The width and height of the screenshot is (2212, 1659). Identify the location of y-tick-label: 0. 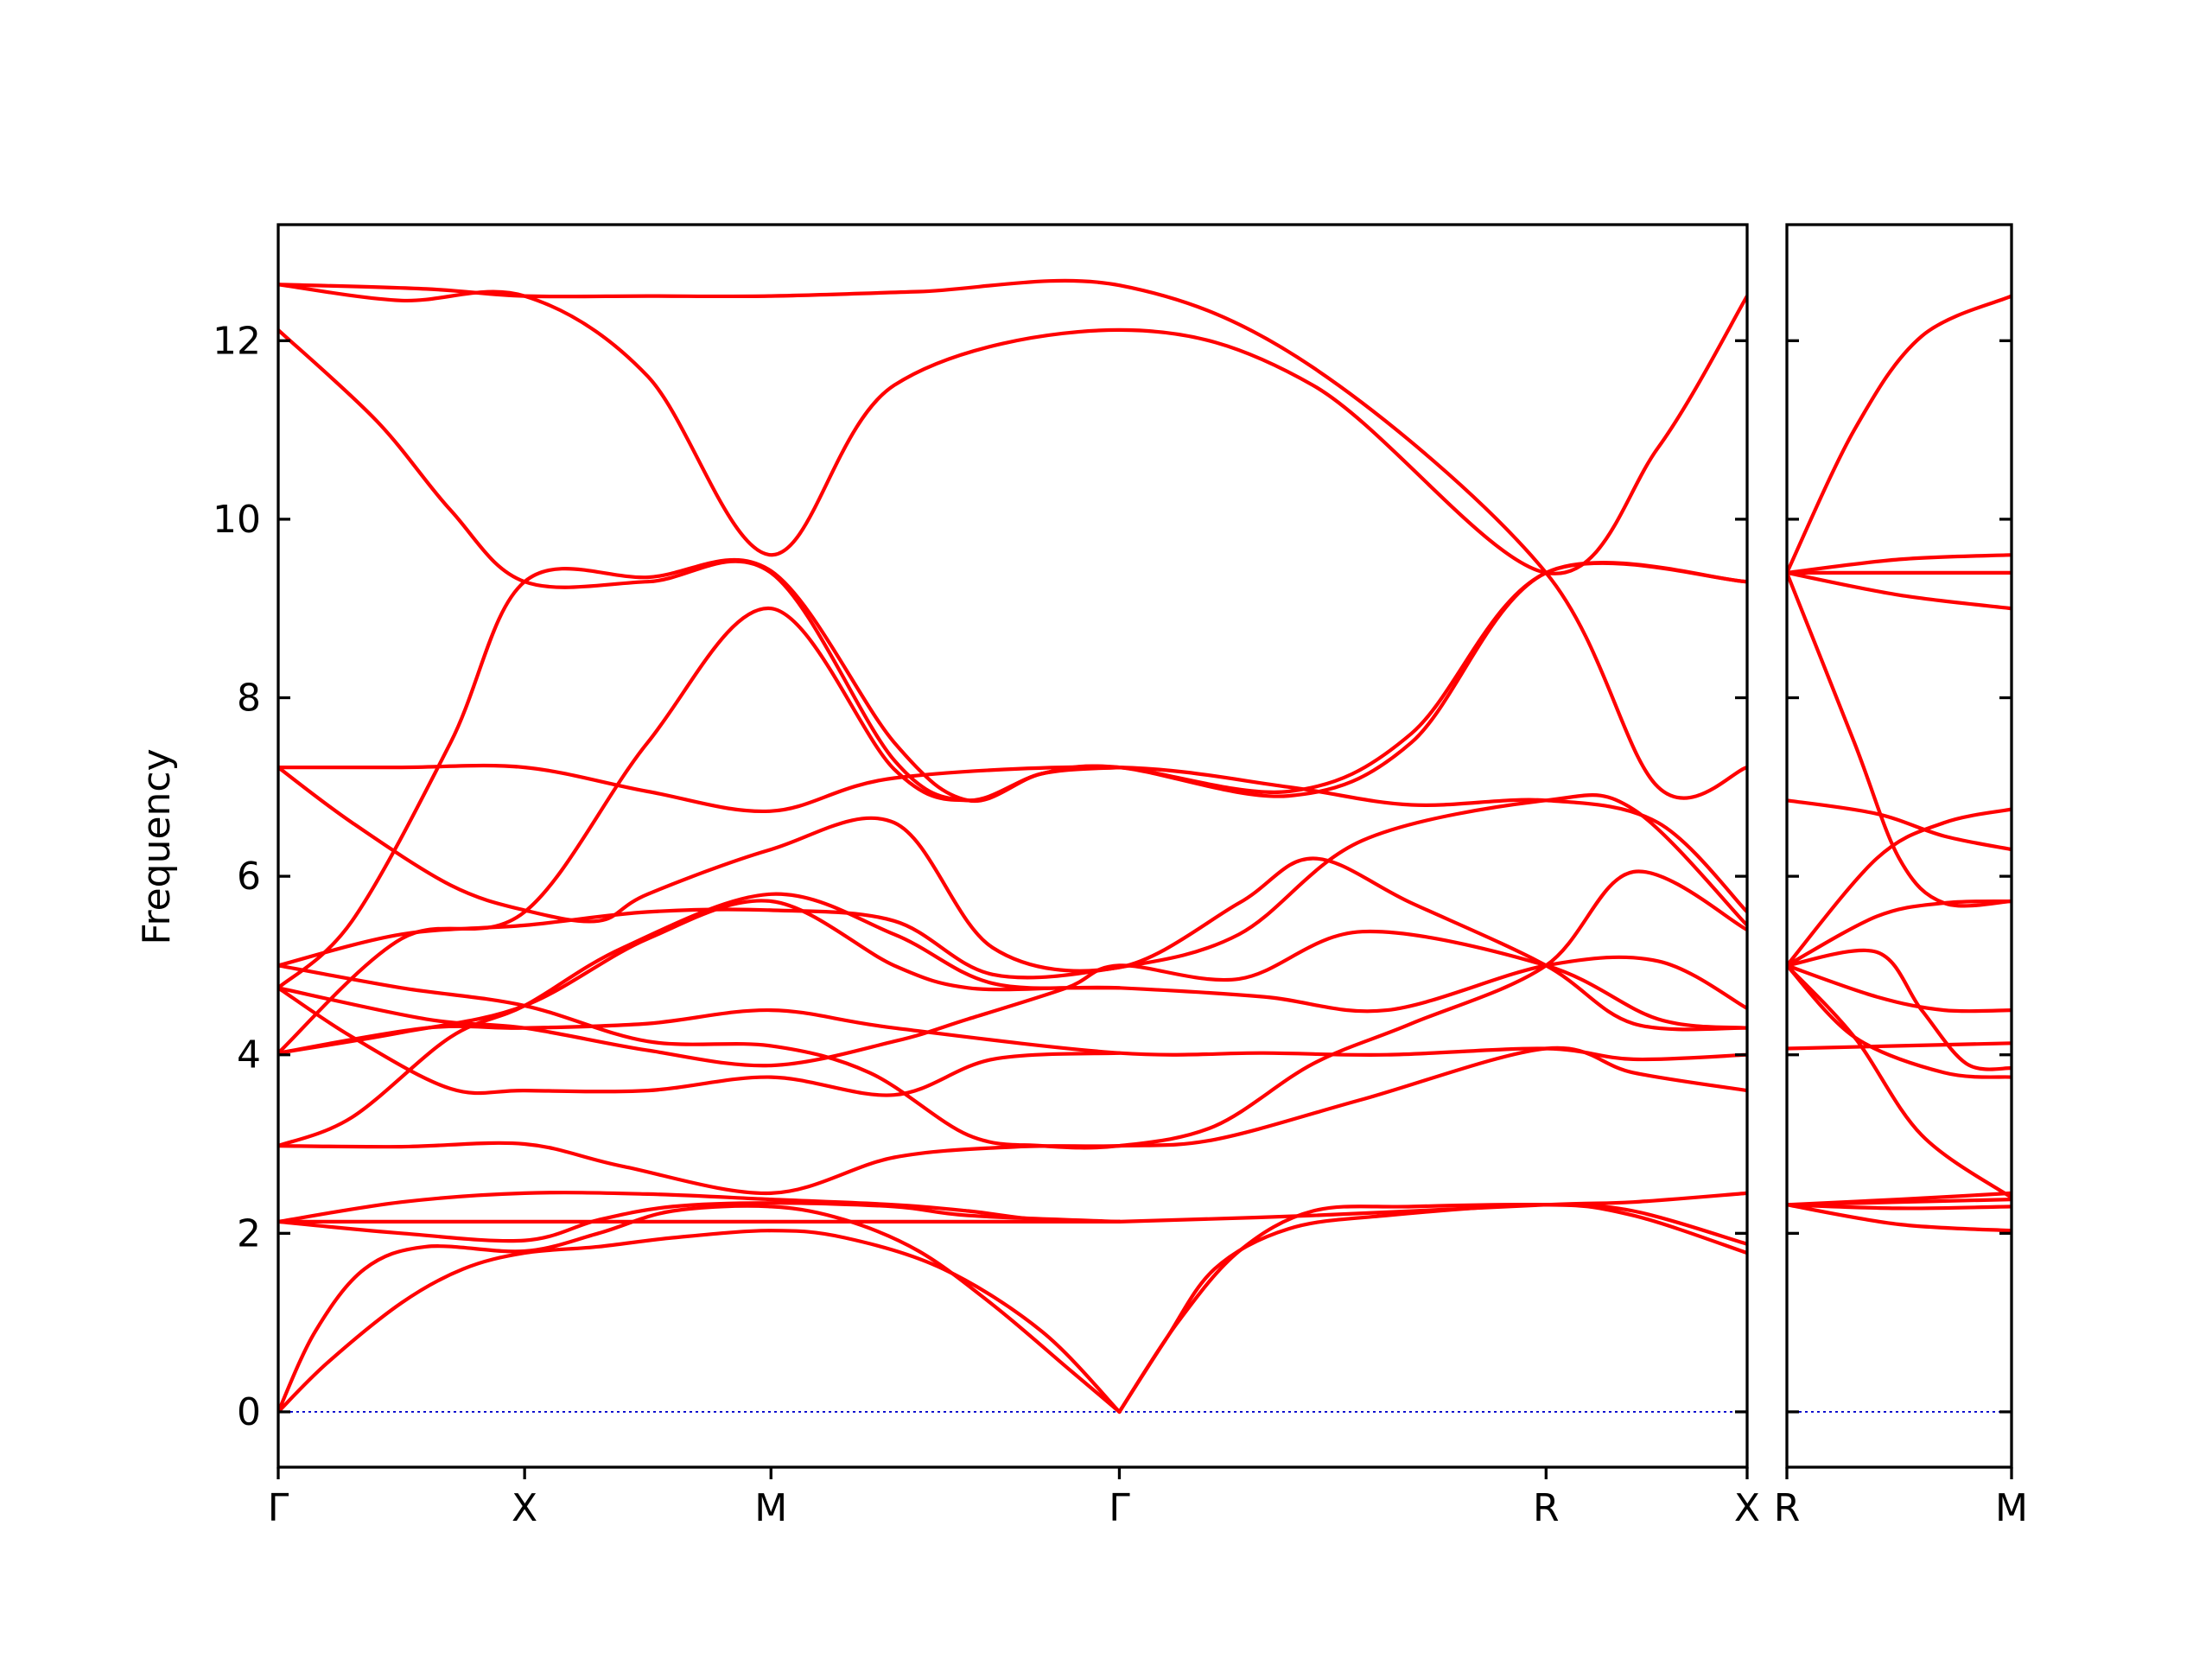
(249, 1412).